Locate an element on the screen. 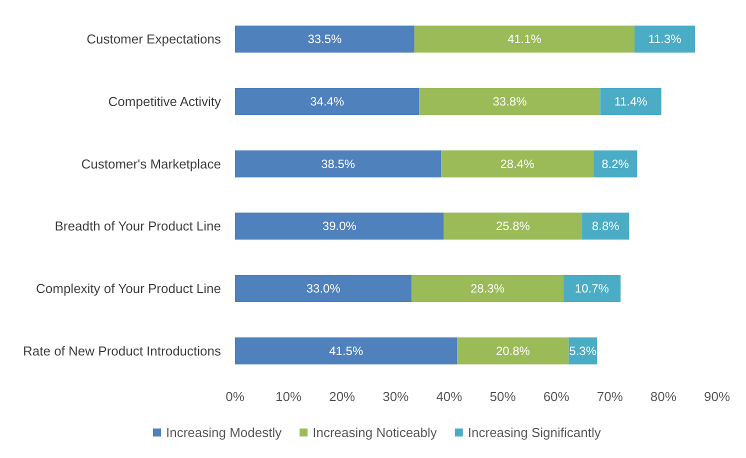  data-label: 11.3% is located at coordinates (665, 39).